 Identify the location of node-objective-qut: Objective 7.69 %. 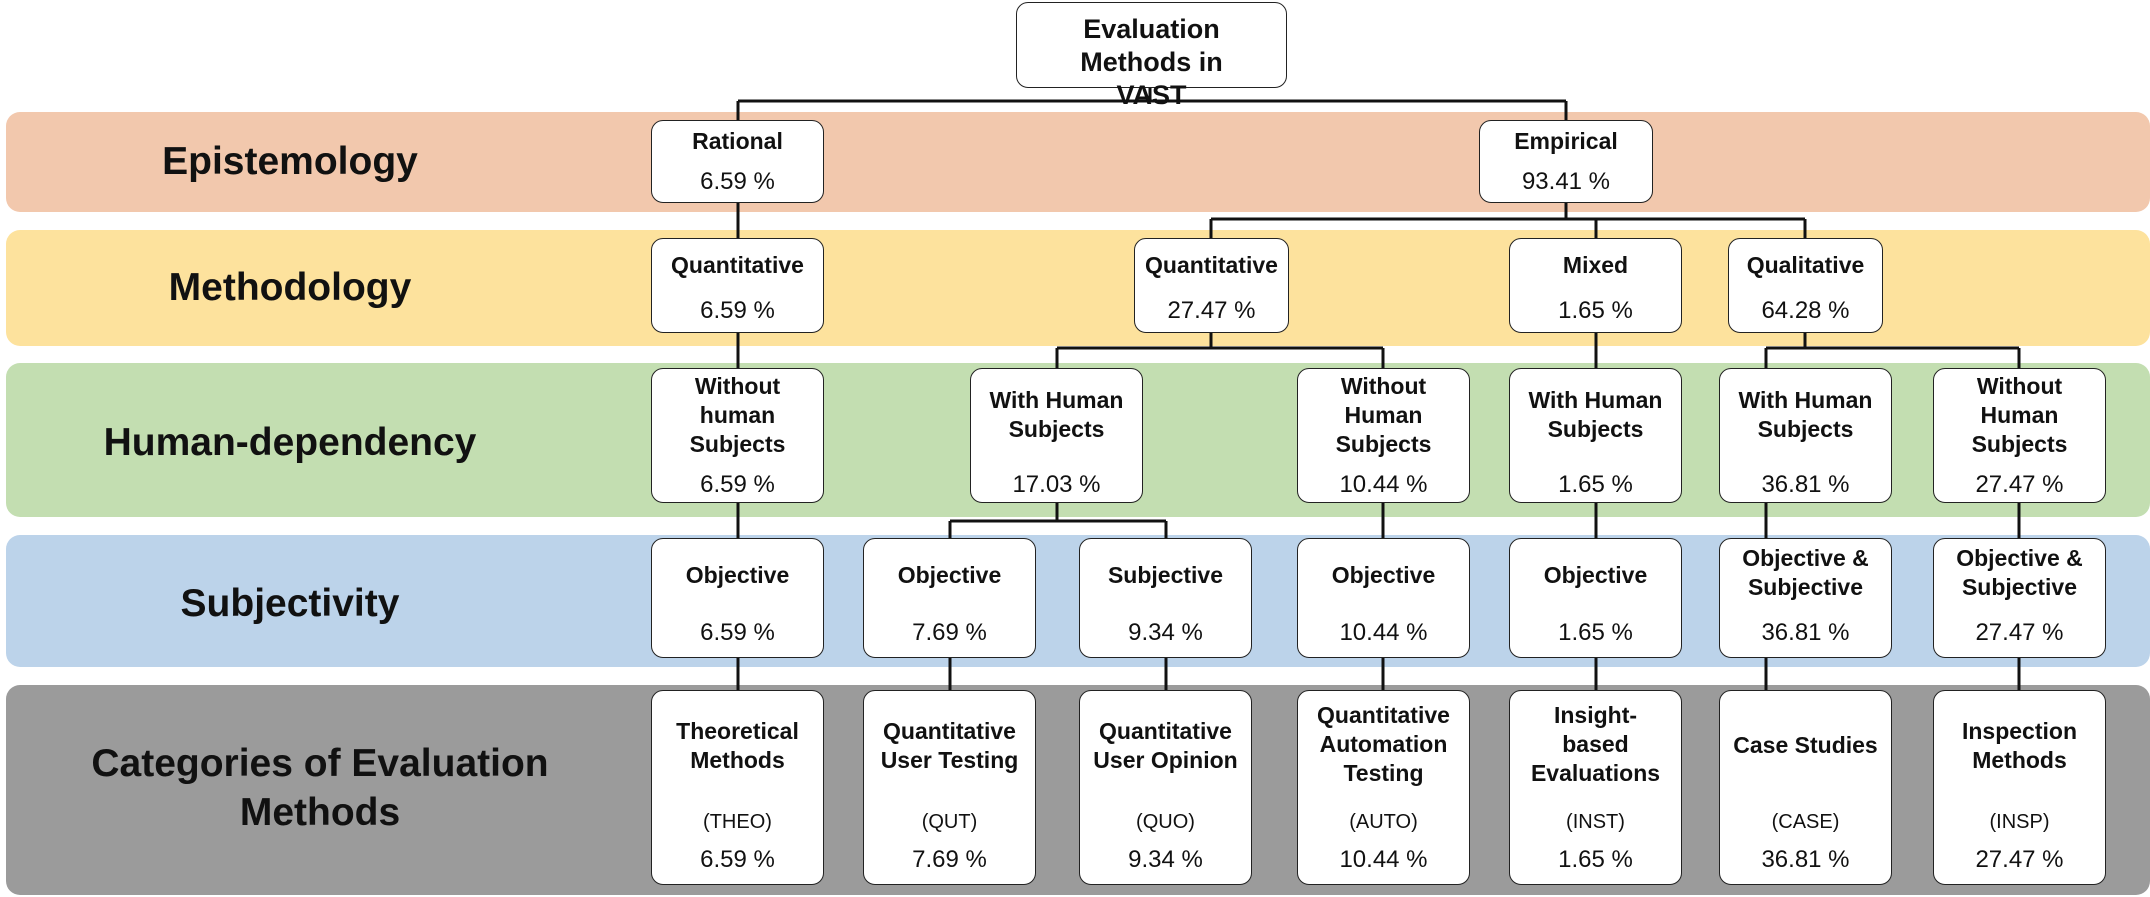
(949, 598).